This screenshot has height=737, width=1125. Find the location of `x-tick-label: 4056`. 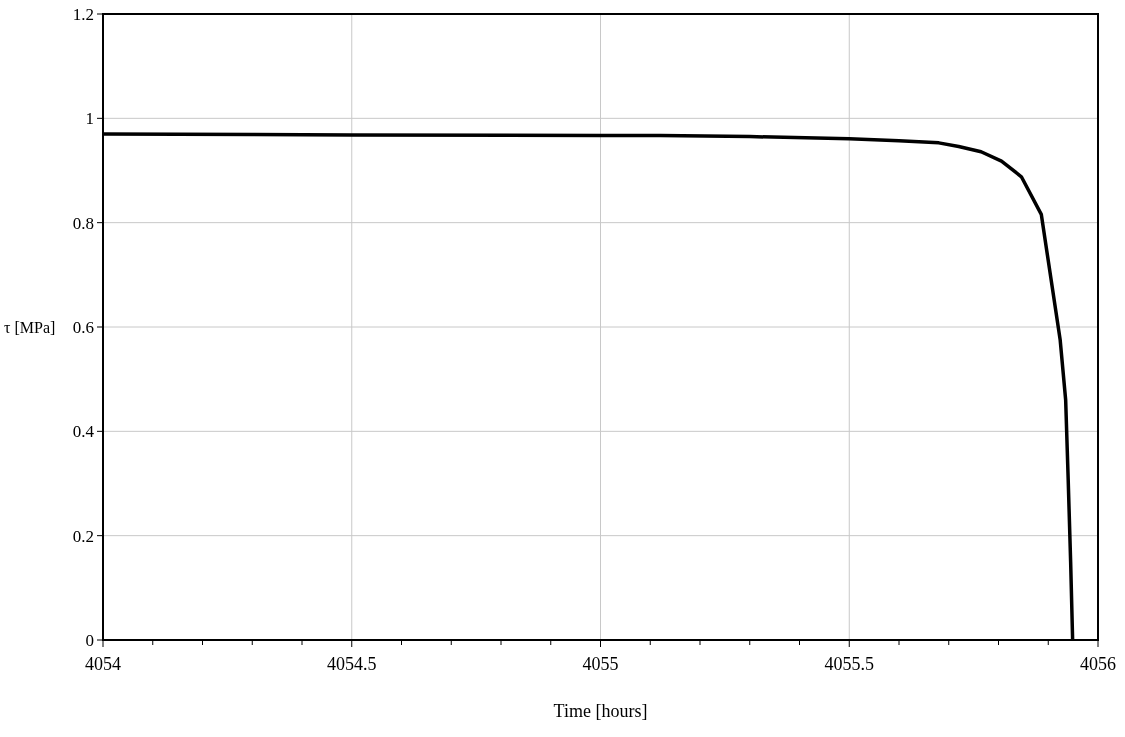

x-tick-label: 4056 is located at coordinates (1098, 664).